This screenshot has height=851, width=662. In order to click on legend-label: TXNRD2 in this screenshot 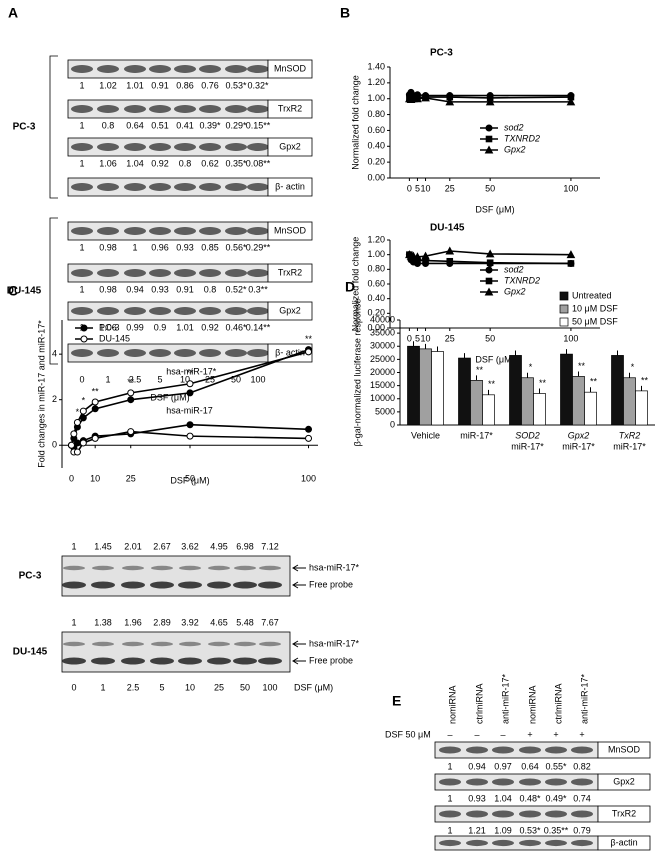, I will do `click(522, 138)`.